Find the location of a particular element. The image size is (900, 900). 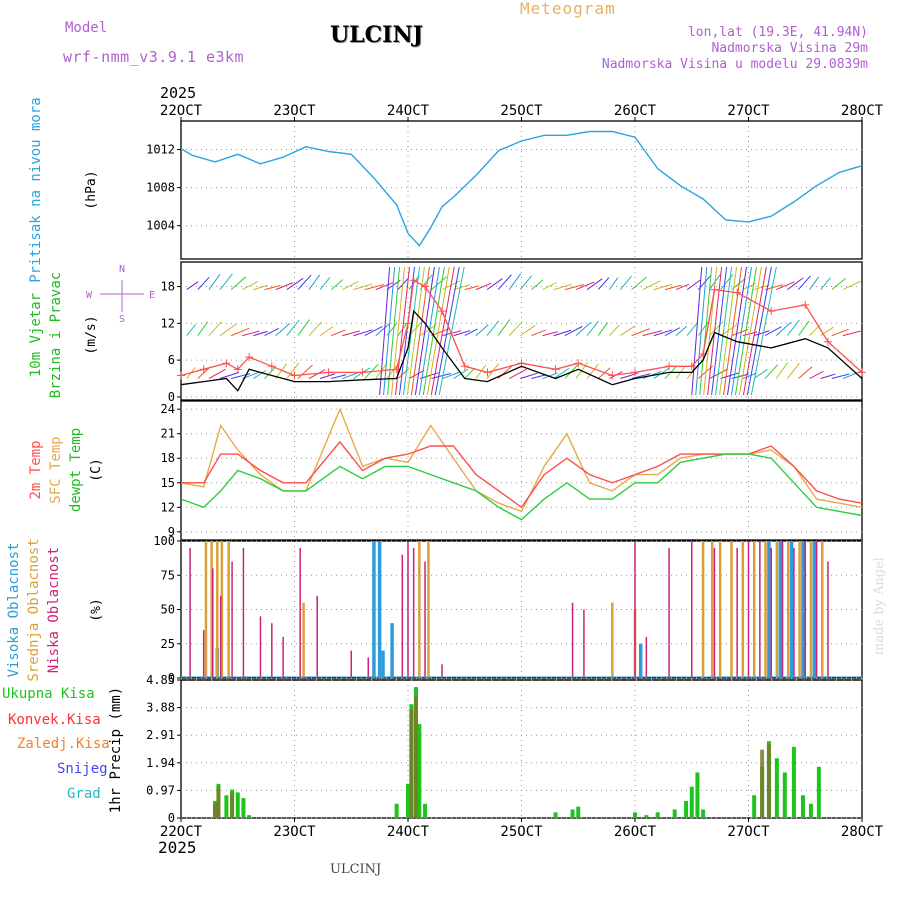

cloud-bar-visoka is located at coordinates (769, 609).